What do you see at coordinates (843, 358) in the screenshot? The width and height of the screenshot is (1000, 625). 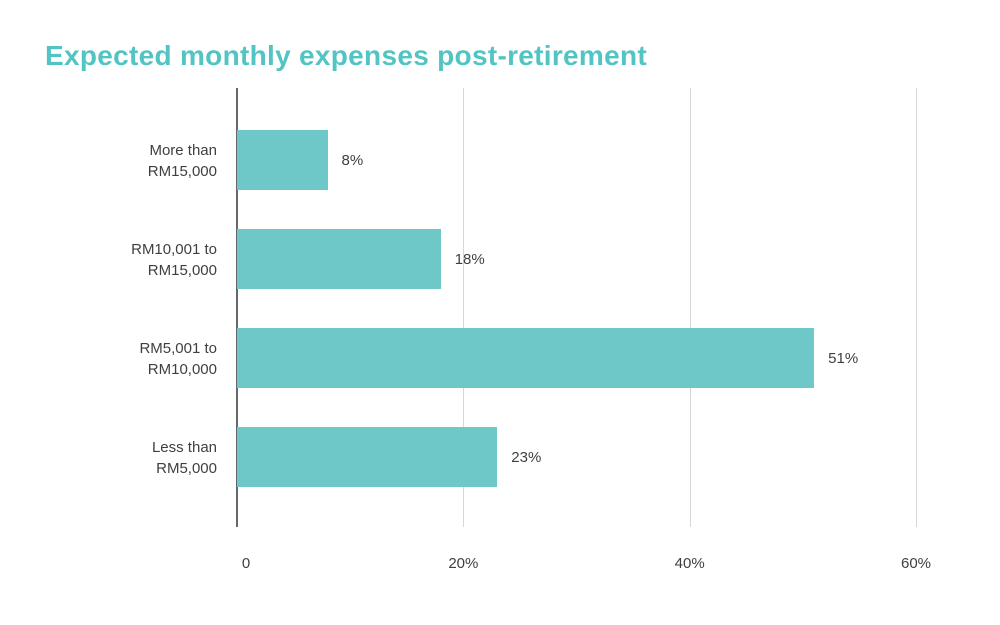 I see `value-label: 51%` at bounding box center [843, 358].